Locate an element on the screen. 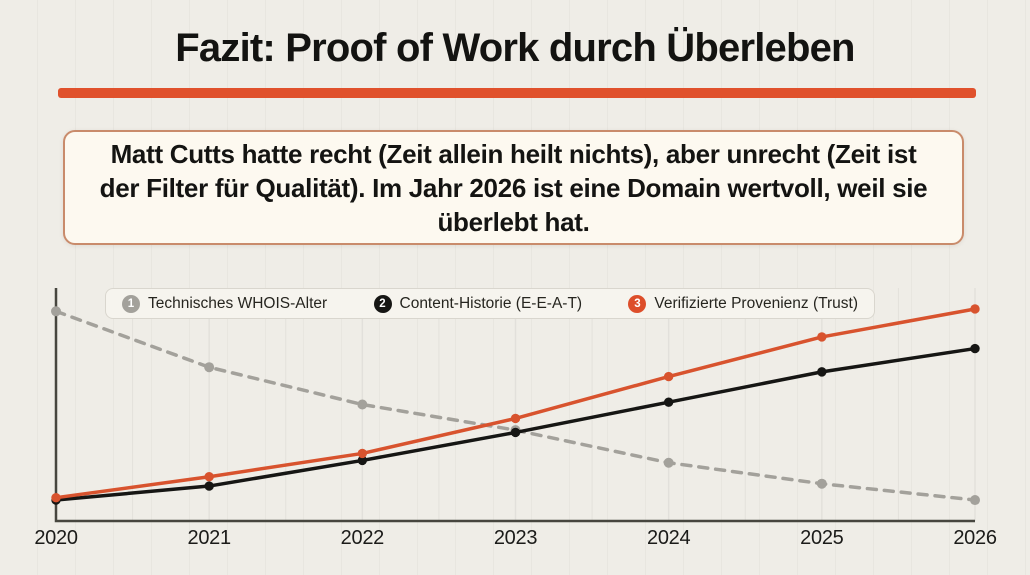 This screenshot has height=575, width=1030. legend-label: Content-Historie (E-E-A-T) is located at coordinates (491, 303).